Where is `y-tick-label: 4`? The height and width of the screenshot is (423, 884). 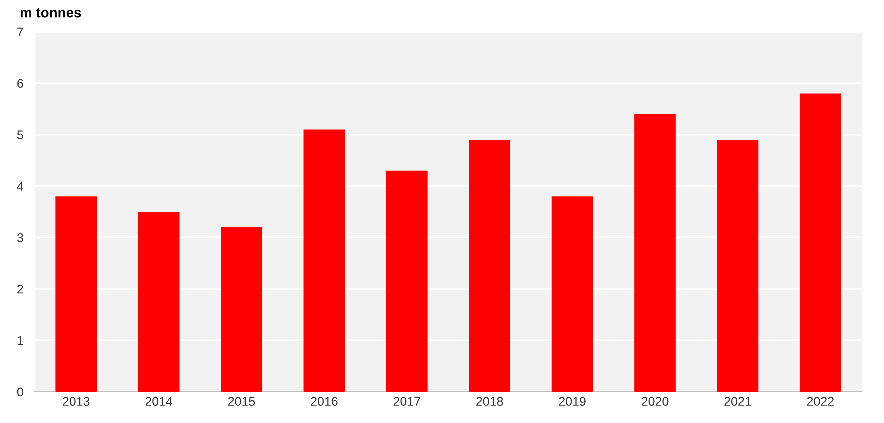 y-tick-label: 4 is located at coordinates (20, 186).